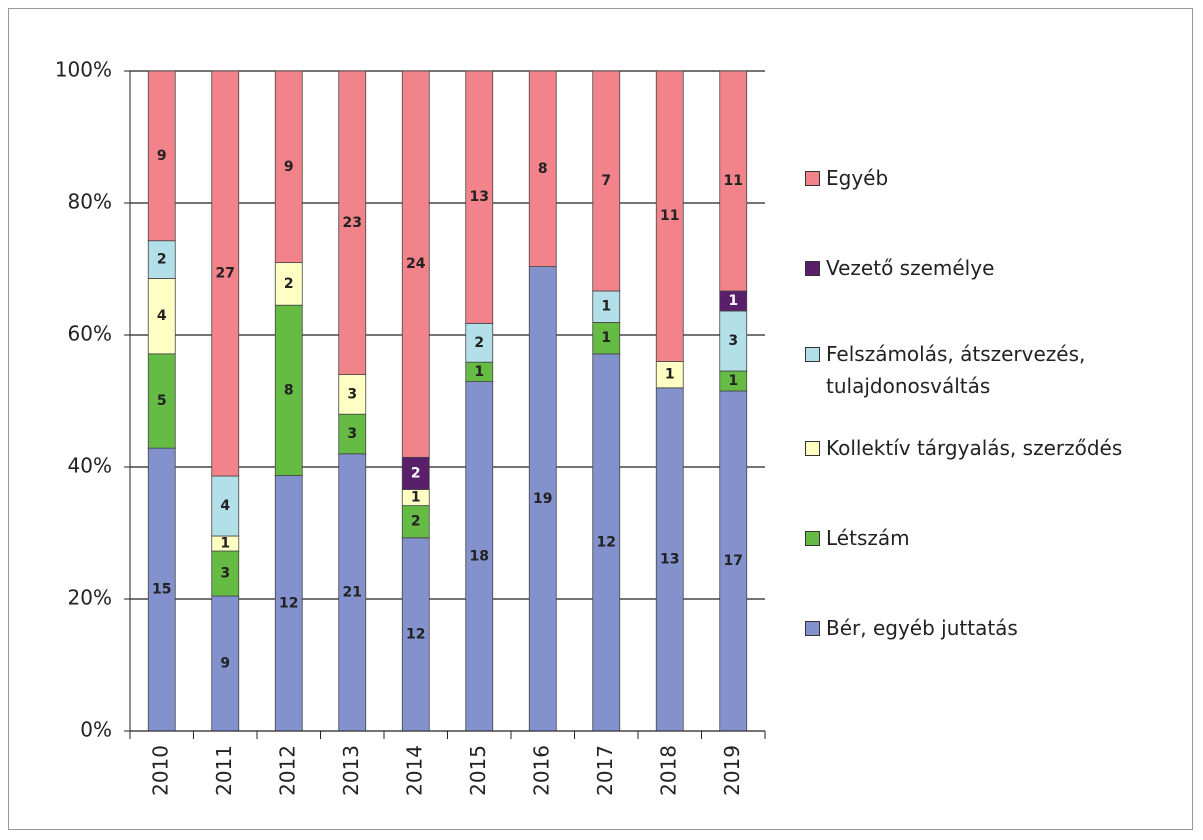 Image resolution: width=1203 pixels, height=840 pixels. I want to click on value-label: 23, so click(352, 223).